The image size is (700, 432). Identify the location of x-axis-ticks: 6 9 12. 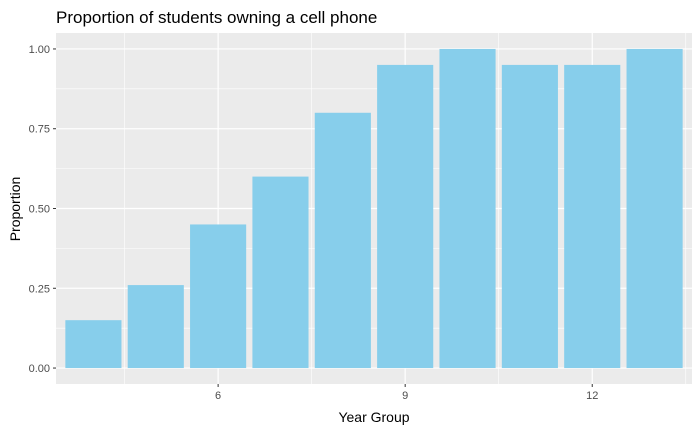
(406, 393).